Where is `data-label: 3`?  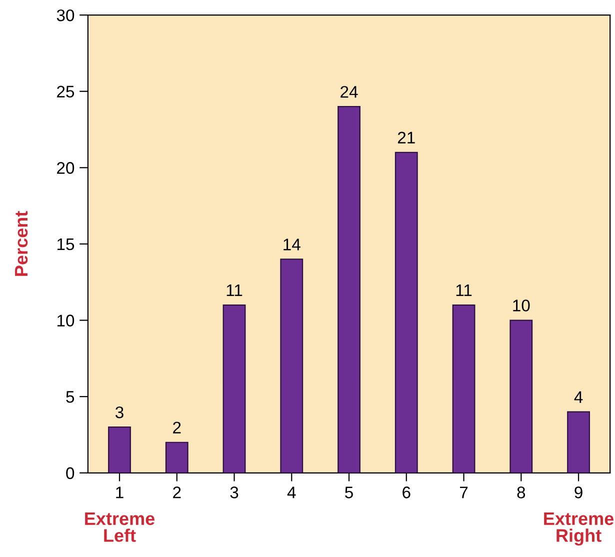 data-label: 3 is located at coordinates (120, 412).